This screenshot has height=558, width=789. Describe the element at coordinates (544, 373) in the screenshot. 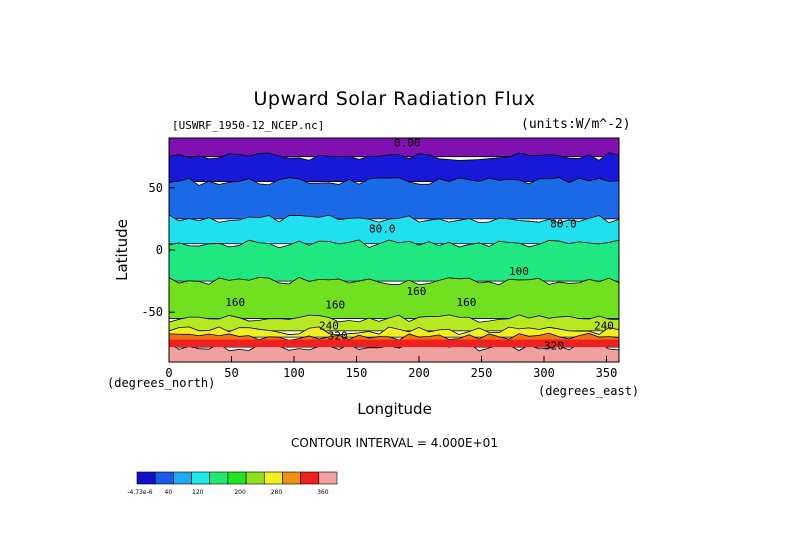

I see `x-tick-label: 300` at that location.